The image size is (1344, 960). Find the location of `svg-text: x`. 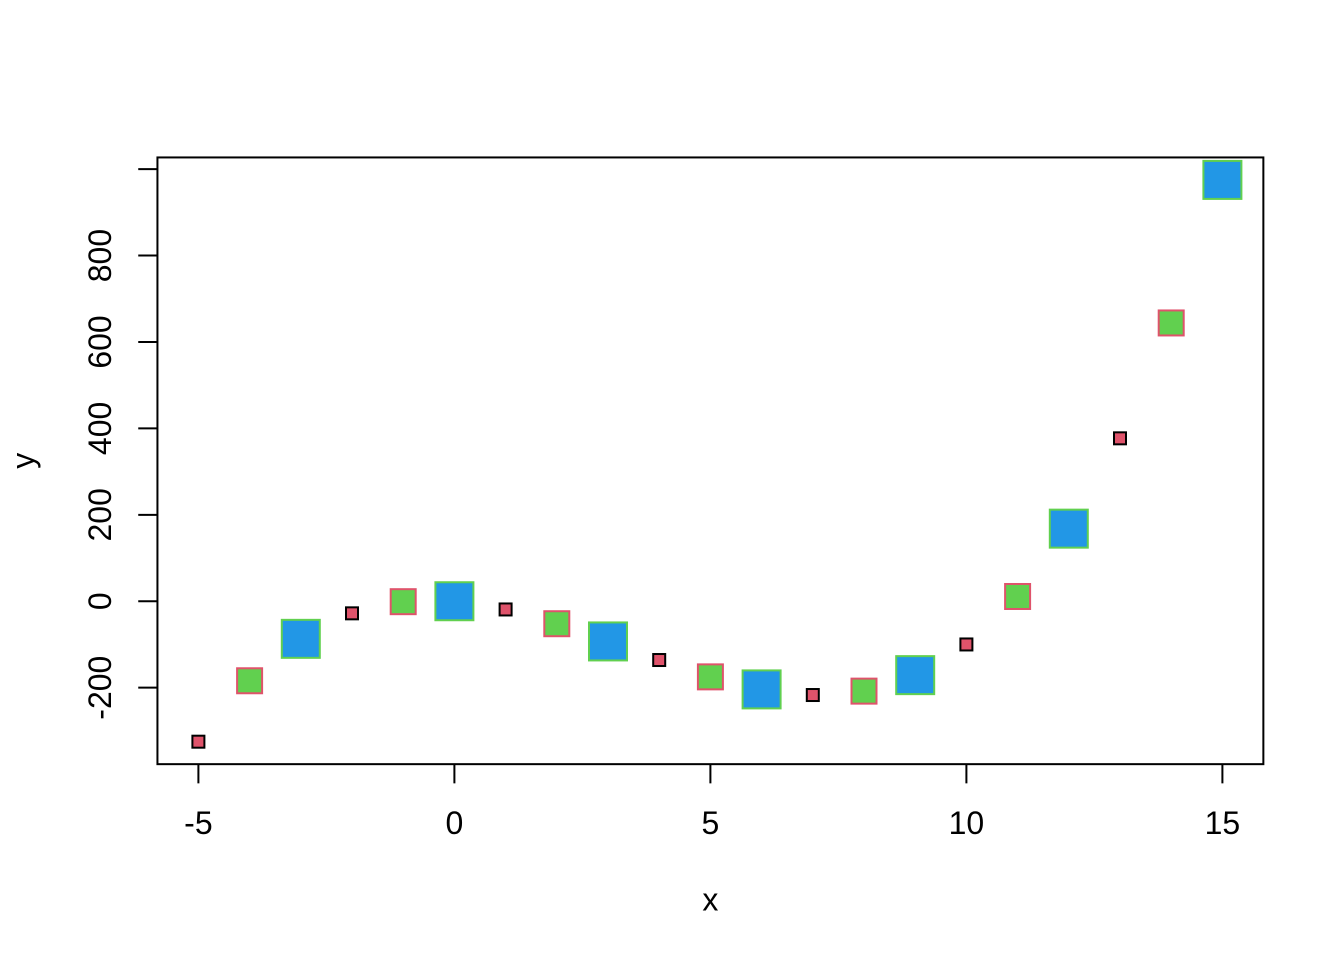

svg-text: x is located at coordinates (710, 900).